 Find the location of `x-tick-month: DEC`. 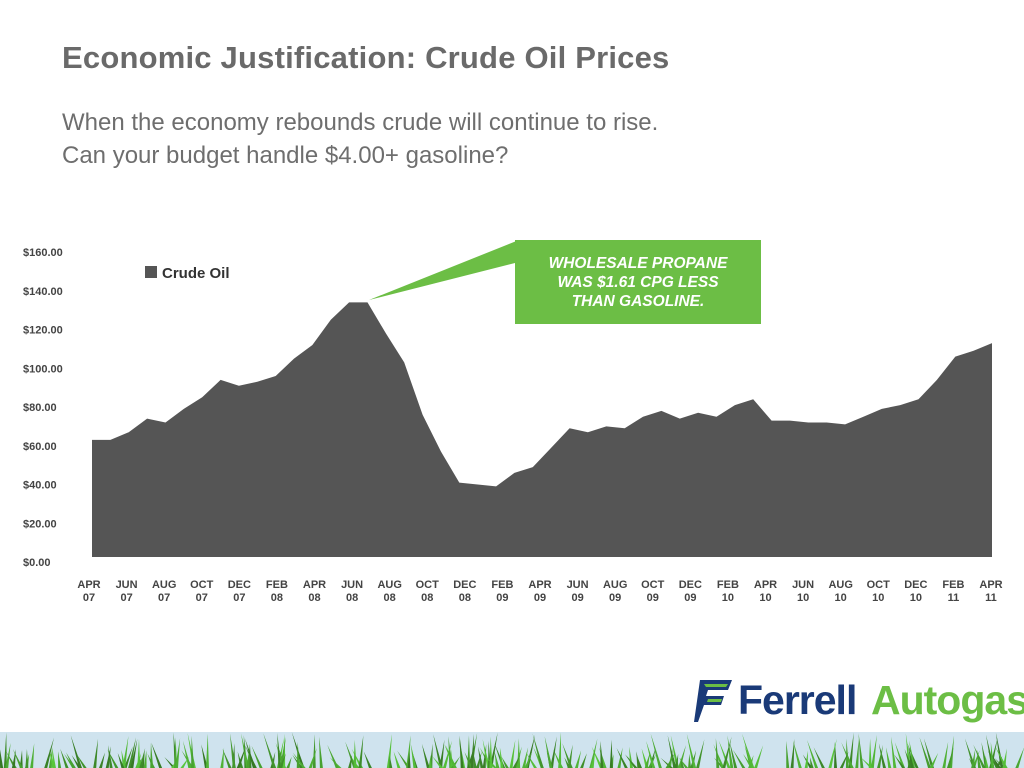

x-tick-month: DEC is located at coordinates (915, 585).